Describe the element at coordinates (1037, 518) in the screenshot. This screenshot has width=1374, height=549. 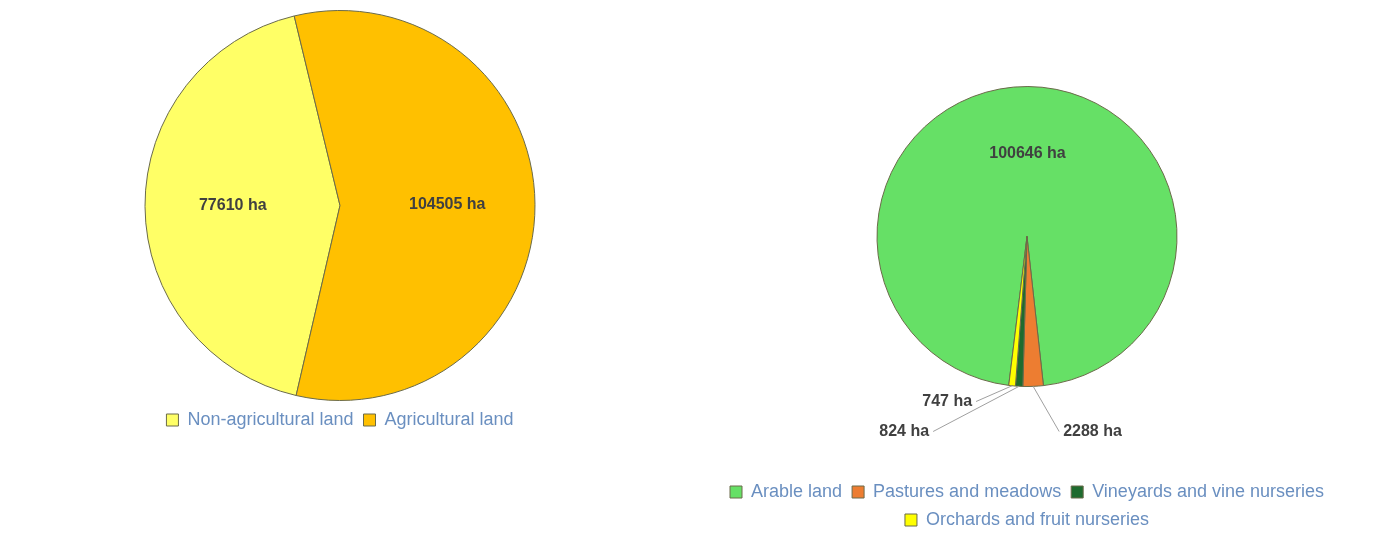
I see `legend-label: Orchards and fruit nurseries` at that location.